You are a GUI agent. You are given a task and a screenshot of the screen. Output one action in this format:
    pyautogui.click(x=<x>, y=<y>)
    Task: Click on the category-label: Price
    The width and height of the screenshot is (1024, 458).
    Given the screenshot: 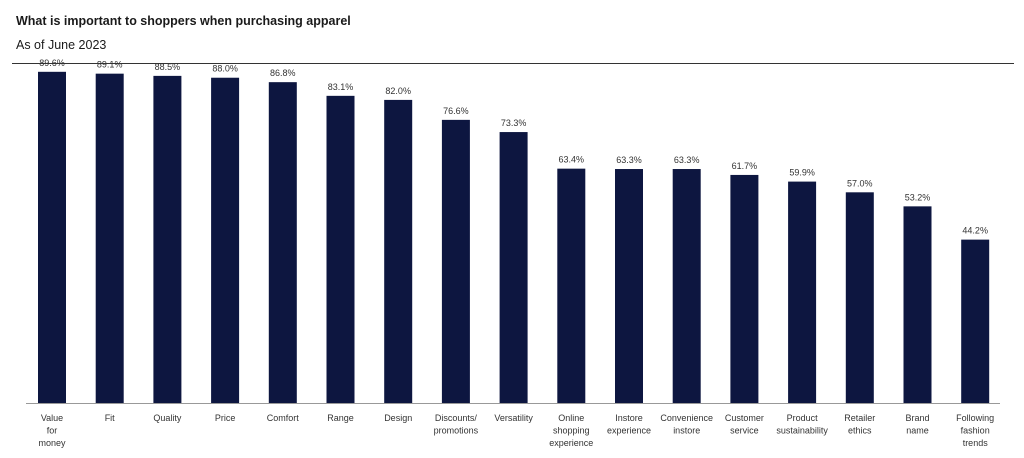 What is the action you would take?
    pyautogui.click(x=225, y=418)
    